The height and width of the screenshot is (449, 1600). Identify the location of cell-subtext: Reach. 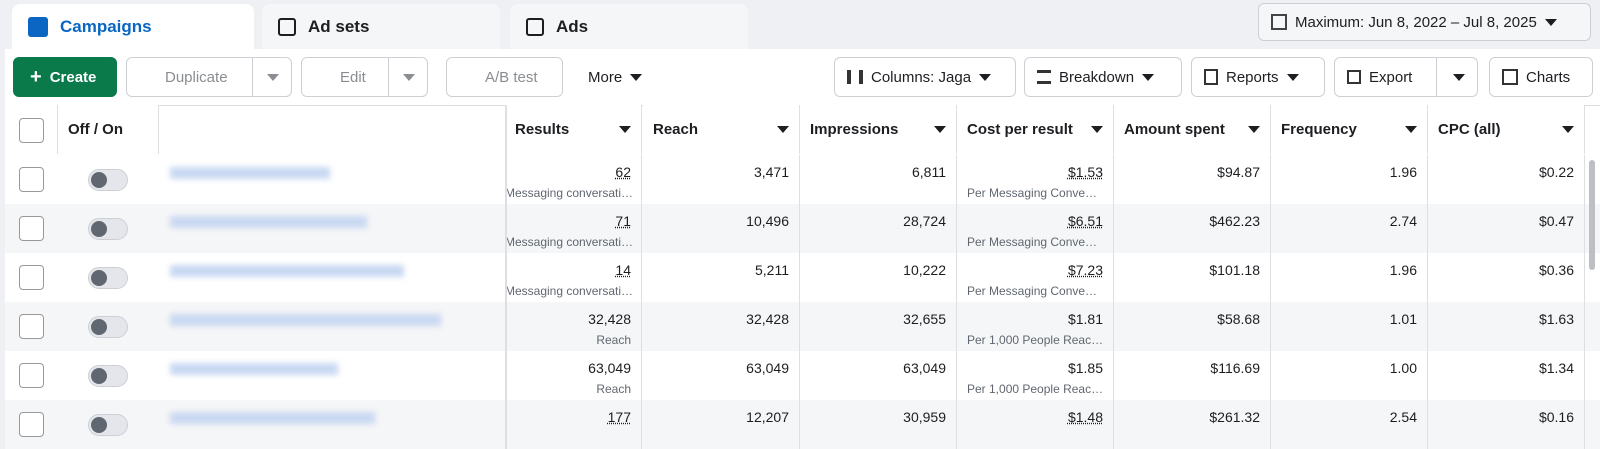
(613, 389).